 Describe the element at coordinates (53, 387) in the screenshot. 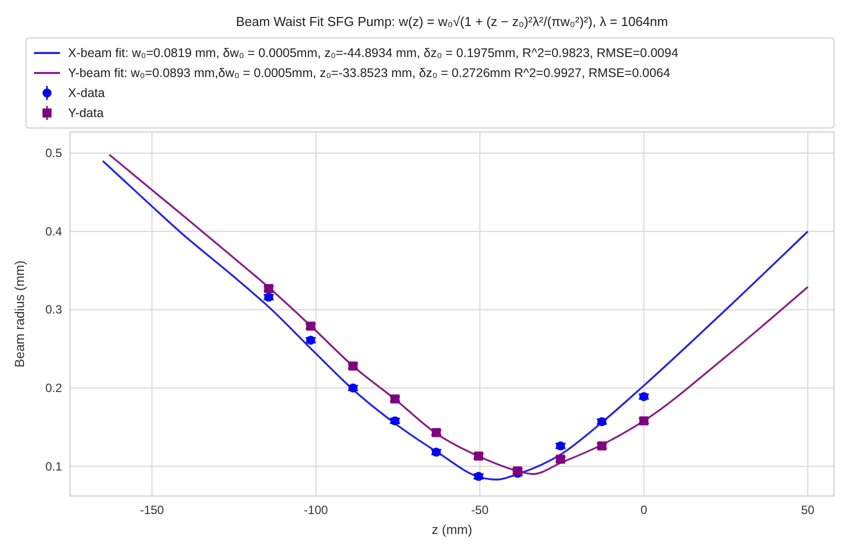

I see `y-tick-label: 0.2` at that location.